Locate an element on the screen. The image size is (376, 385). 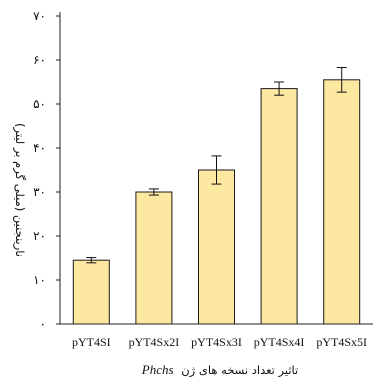
x-tick-label: pYT4Sx5I is located at coordinates (341, 342).